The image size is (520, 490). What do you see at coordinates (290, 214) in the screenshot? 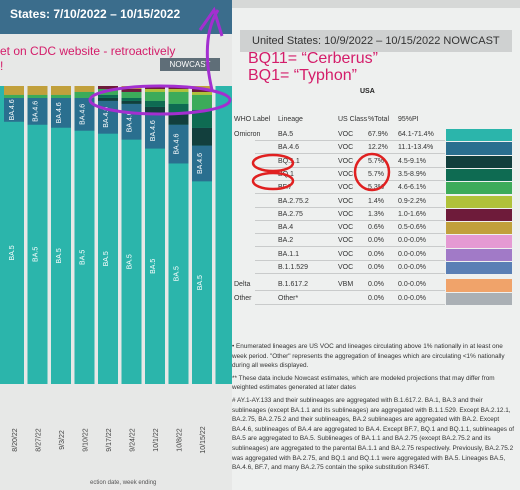
I see `table-cell-lineage: BA.2.75` at bounding box center [290, 214].